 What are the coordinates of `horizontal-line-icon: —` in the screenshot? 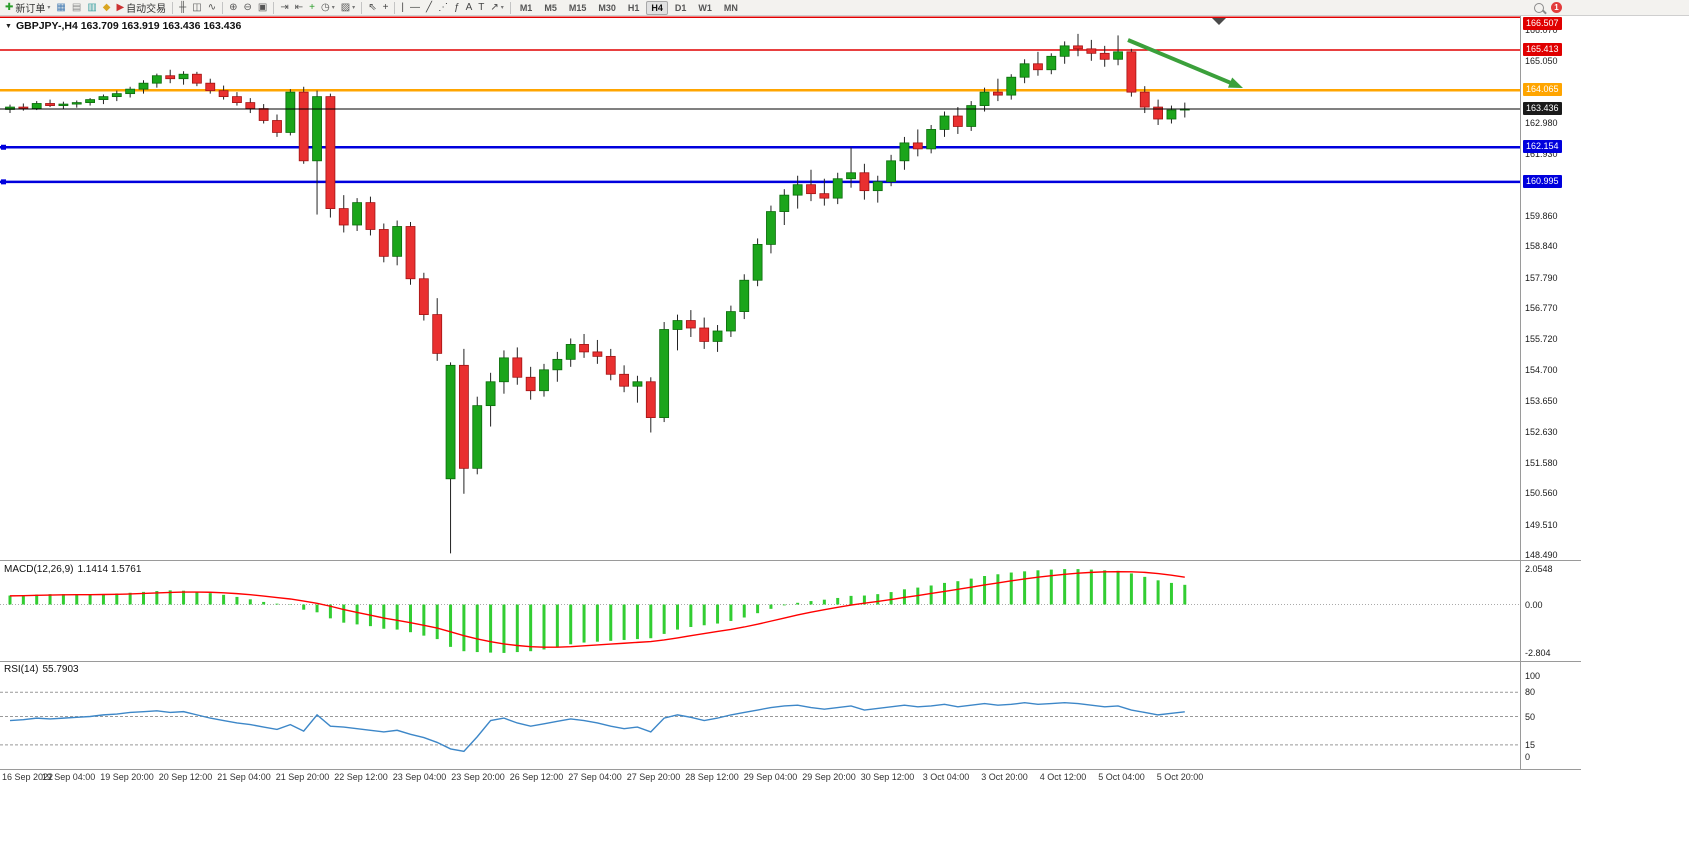 It's located at (415, 7).